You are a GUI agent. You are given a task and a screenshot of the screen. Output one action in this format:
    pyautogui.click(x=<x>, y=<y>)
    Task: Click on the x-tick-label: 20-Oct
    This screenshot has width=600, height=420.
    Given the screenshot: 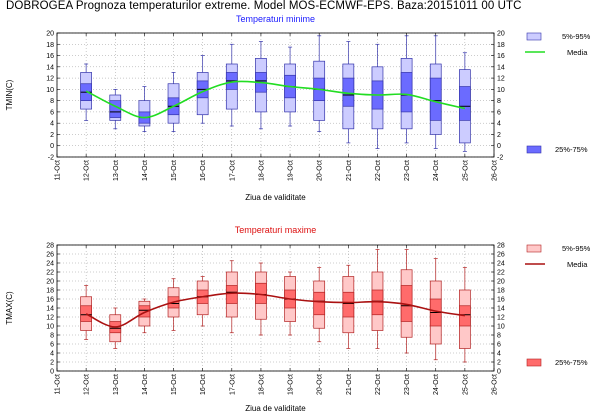 What is the action you would take?
    pyautogui.click(x=320, y=384)
    